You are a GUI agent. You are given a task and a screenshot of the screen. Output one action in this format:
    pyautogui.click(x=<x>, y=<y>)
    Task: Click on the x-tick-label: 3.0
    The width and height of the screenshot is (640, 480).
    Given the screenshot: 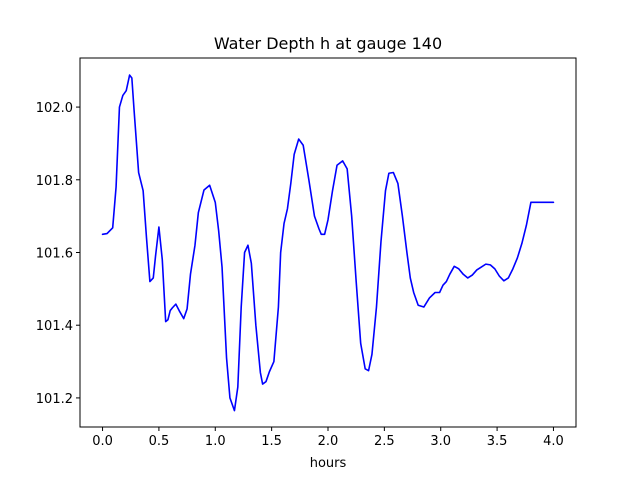 What is the action you would take?
    pyautogui.click(x=440, y=441)
    